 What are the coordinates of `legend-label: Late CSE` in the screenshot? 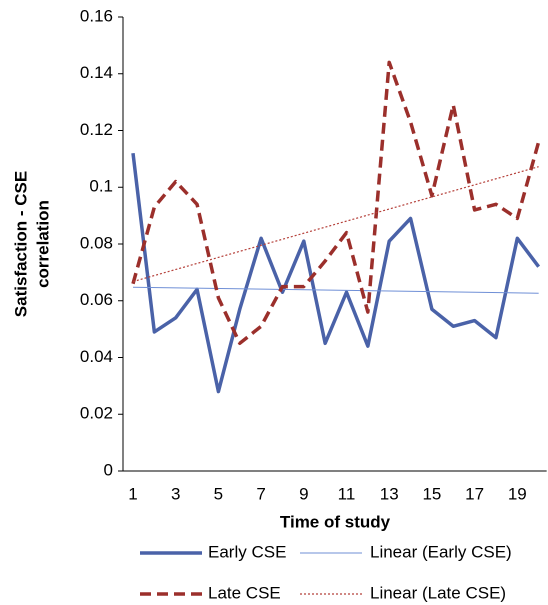 It's located at (244, 592).